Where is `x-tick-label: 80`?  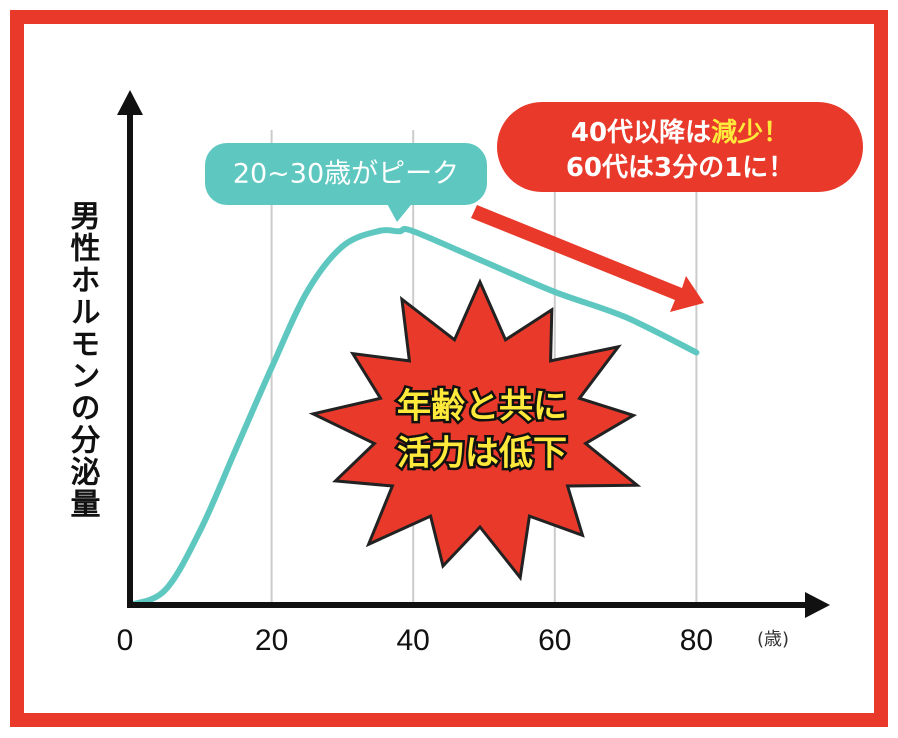 x-tick-label: 80 is located at coordinates (696, 640).